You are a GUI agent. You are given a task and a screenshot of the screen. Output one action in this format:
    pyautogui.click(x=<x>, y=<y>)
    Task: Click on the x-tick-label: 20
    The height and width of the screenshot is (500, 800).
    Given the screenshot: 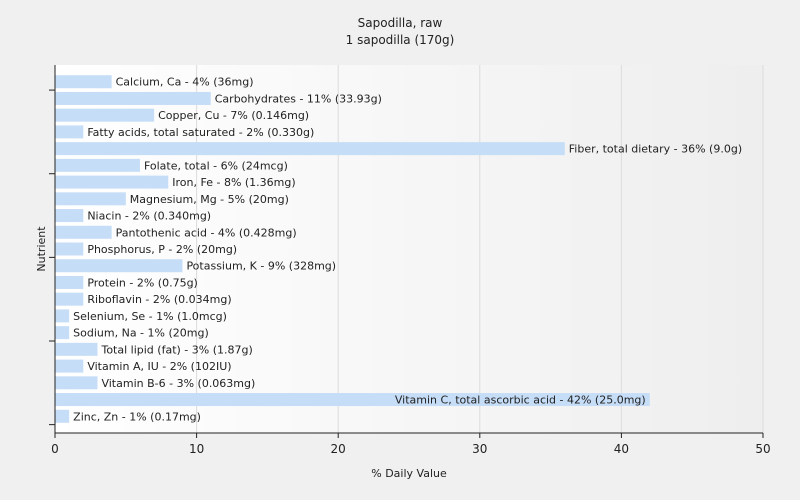 What is the action you would take?
    pyautogui.click(x=338, y=449)
    